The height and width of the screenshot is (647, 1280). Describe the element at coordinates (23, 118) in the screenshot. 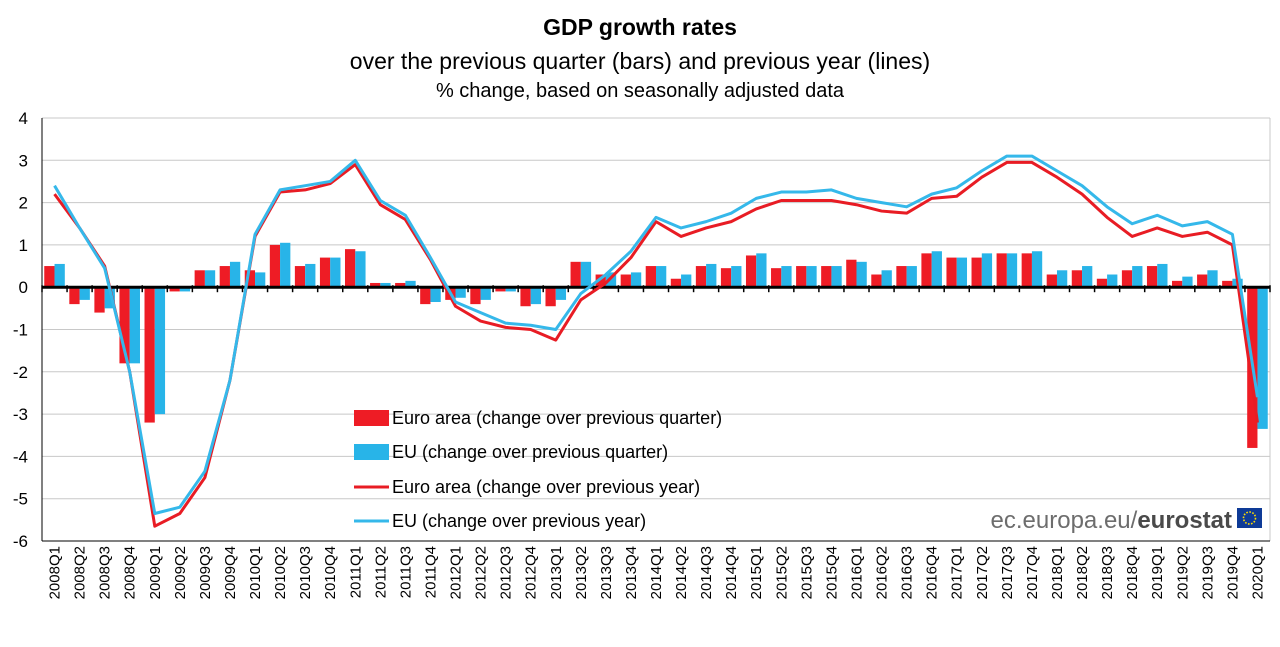

I see `y-tick-label: 4` at that location.